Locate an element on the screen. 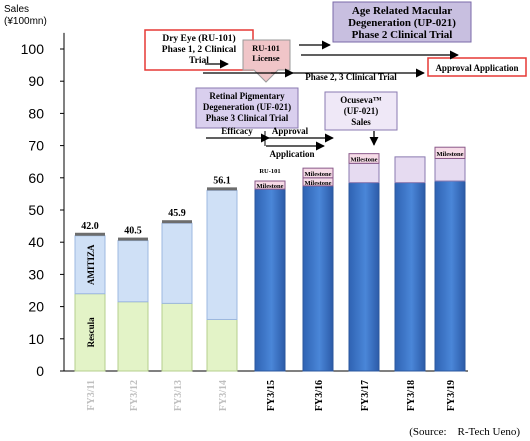 This screenshot has height=441, width=530. bar-total-label: 56.1 is located at coordinates (222, 180).